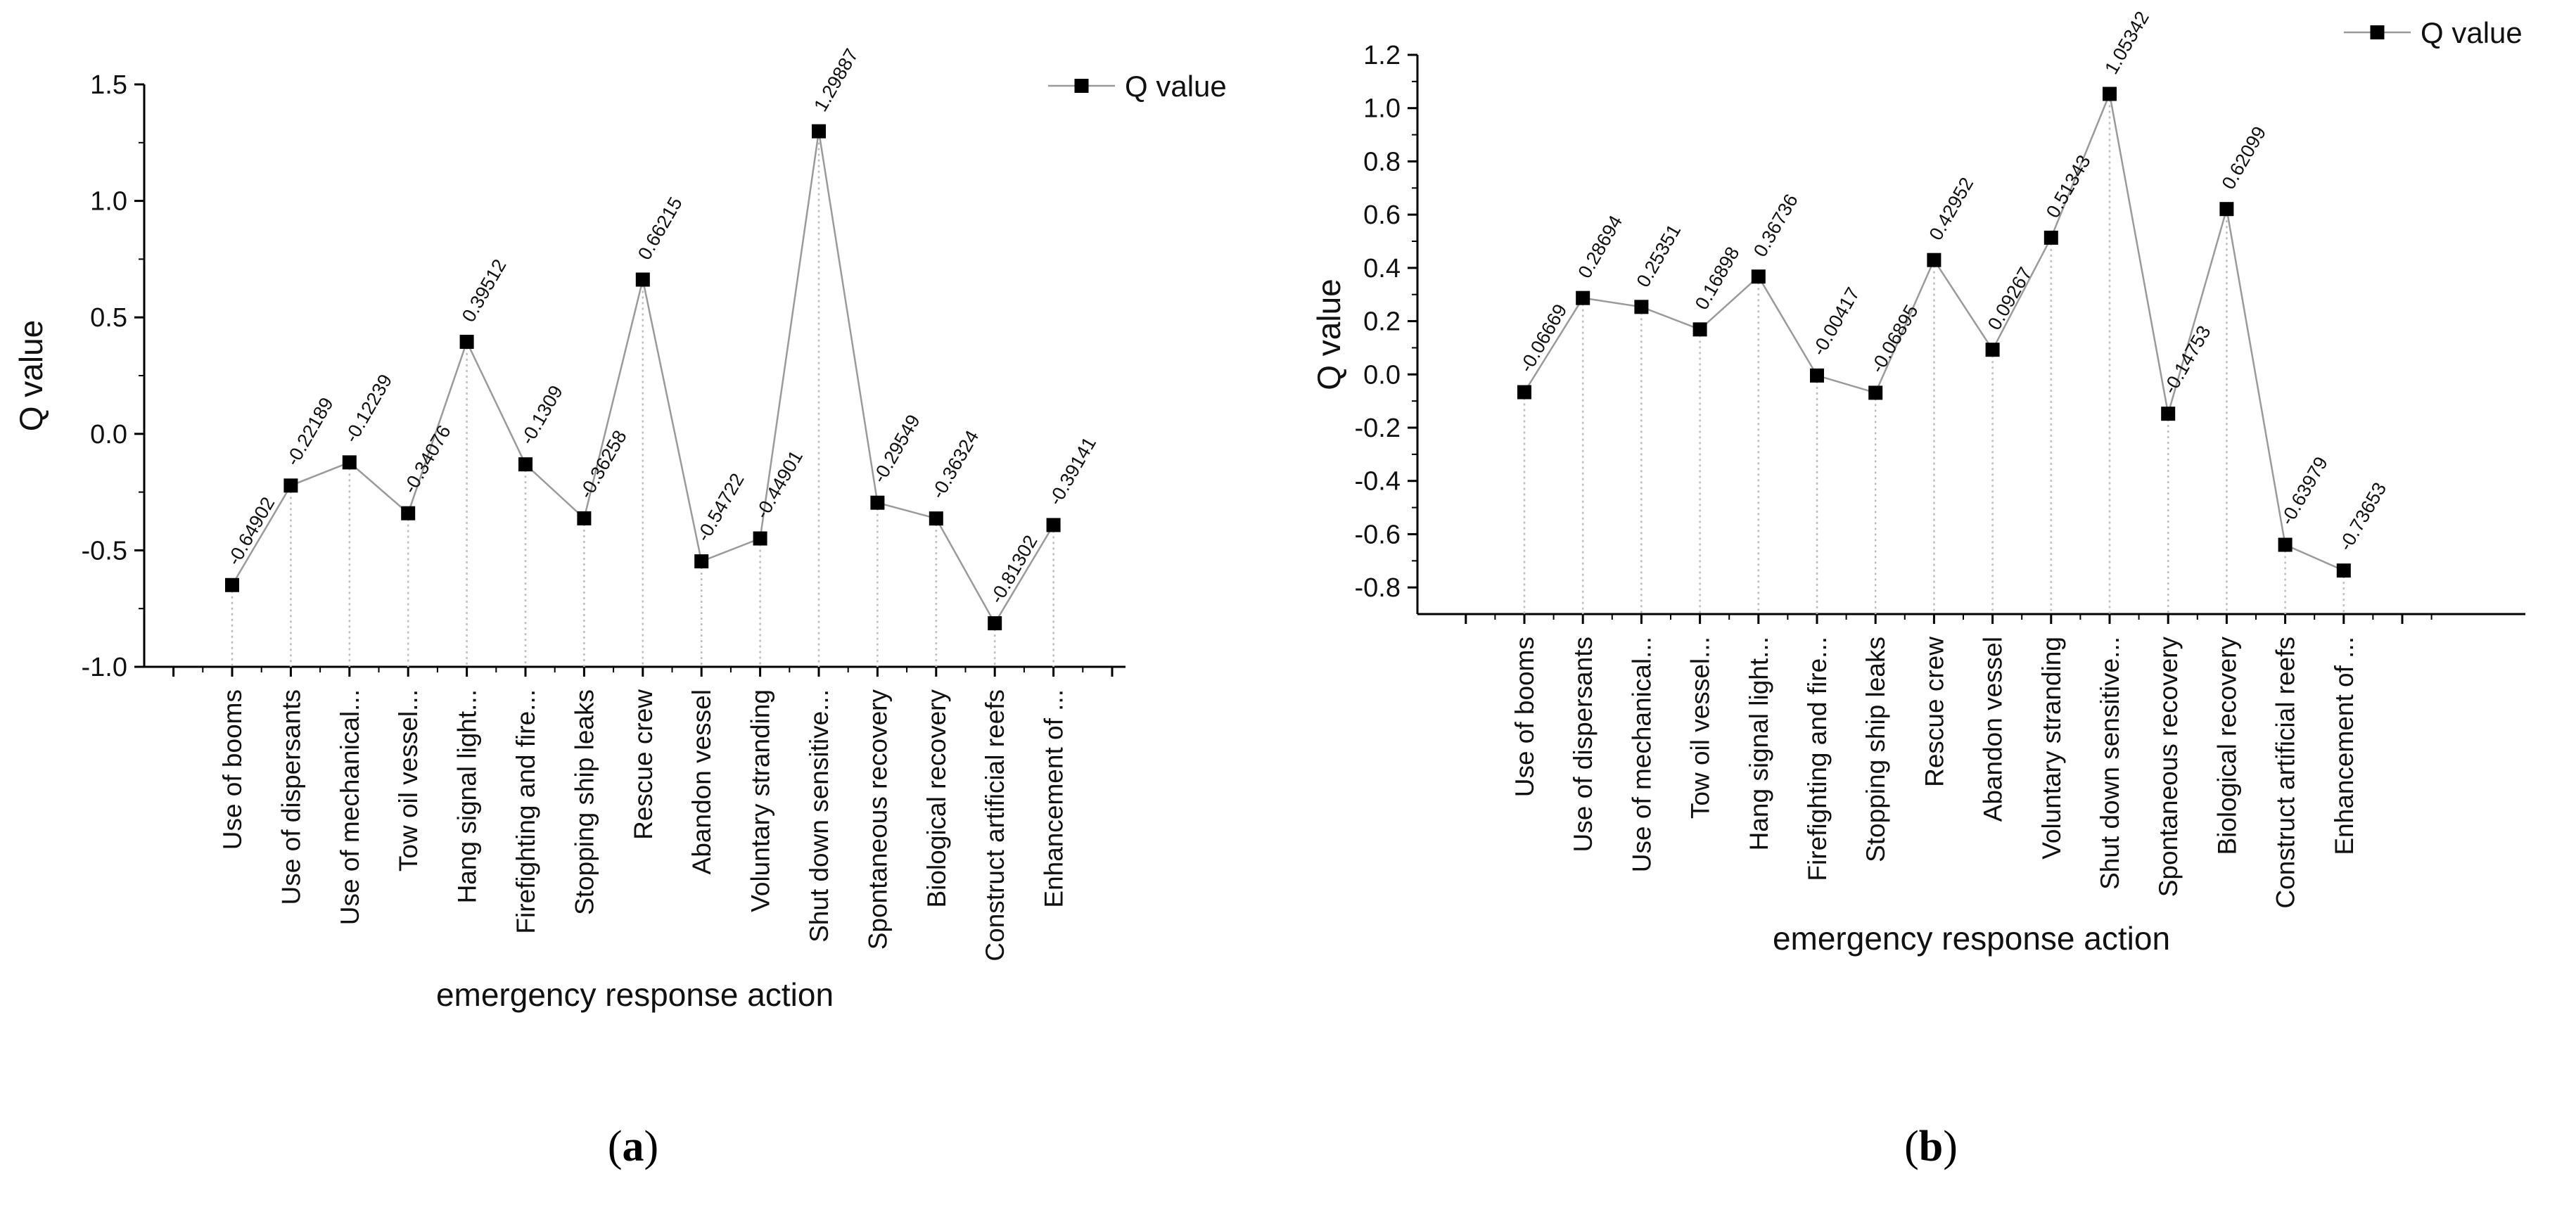 The width and height of the screenshot is (2576, 1219). I want to click on data-label: 0.16898, so click(1717, 278).